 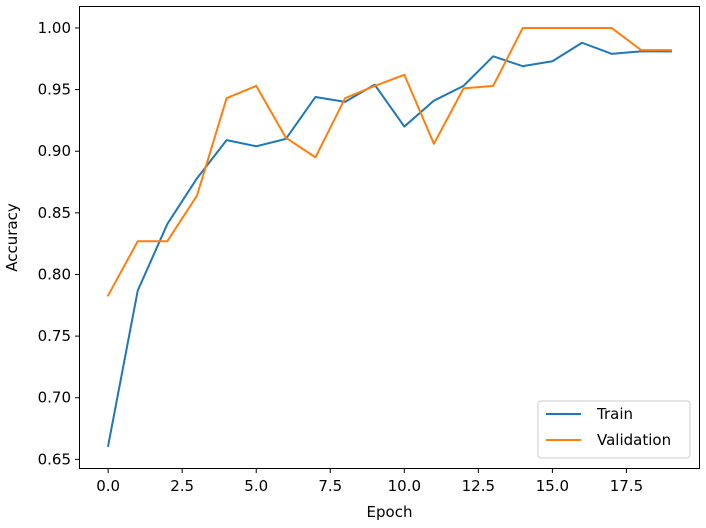 What do you see at coordinates (54, 274) in the screenshot?
I see `y-tick-label: 0.80` at bounding box center [54, 274].